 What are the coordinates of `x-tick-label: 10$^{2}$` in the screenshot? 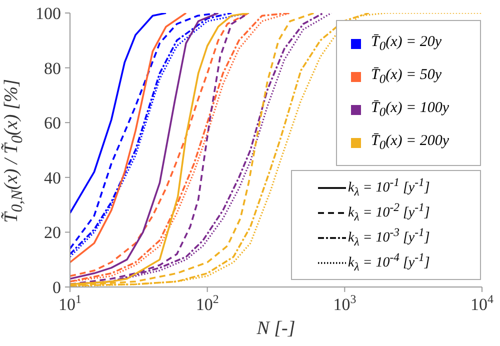 It's located at (207, 303).